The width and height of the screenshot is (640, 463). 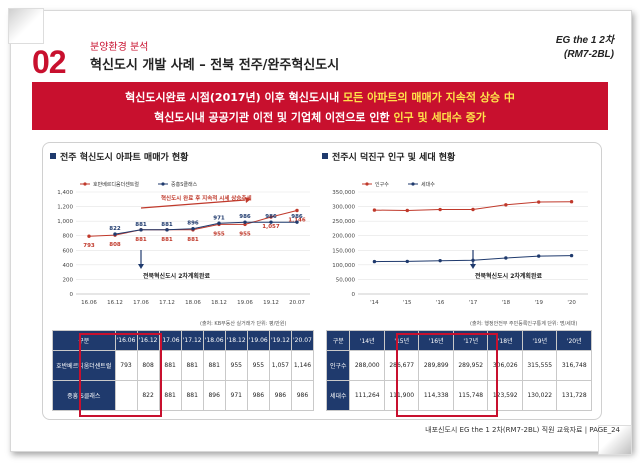 What do you see at coordinates (584, 40) in the screenshot?
I see `brand-line-1: EG the 1 2차` at bounding box center [584, 40].